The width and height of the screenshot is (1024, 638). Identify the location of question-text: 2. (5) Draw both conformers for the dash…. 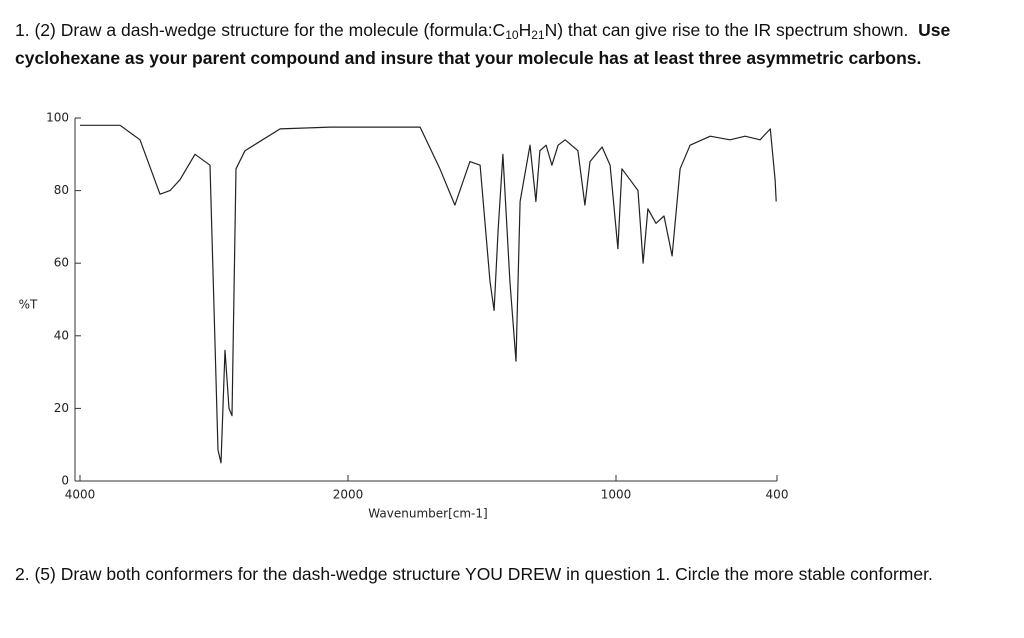
(474, 574).